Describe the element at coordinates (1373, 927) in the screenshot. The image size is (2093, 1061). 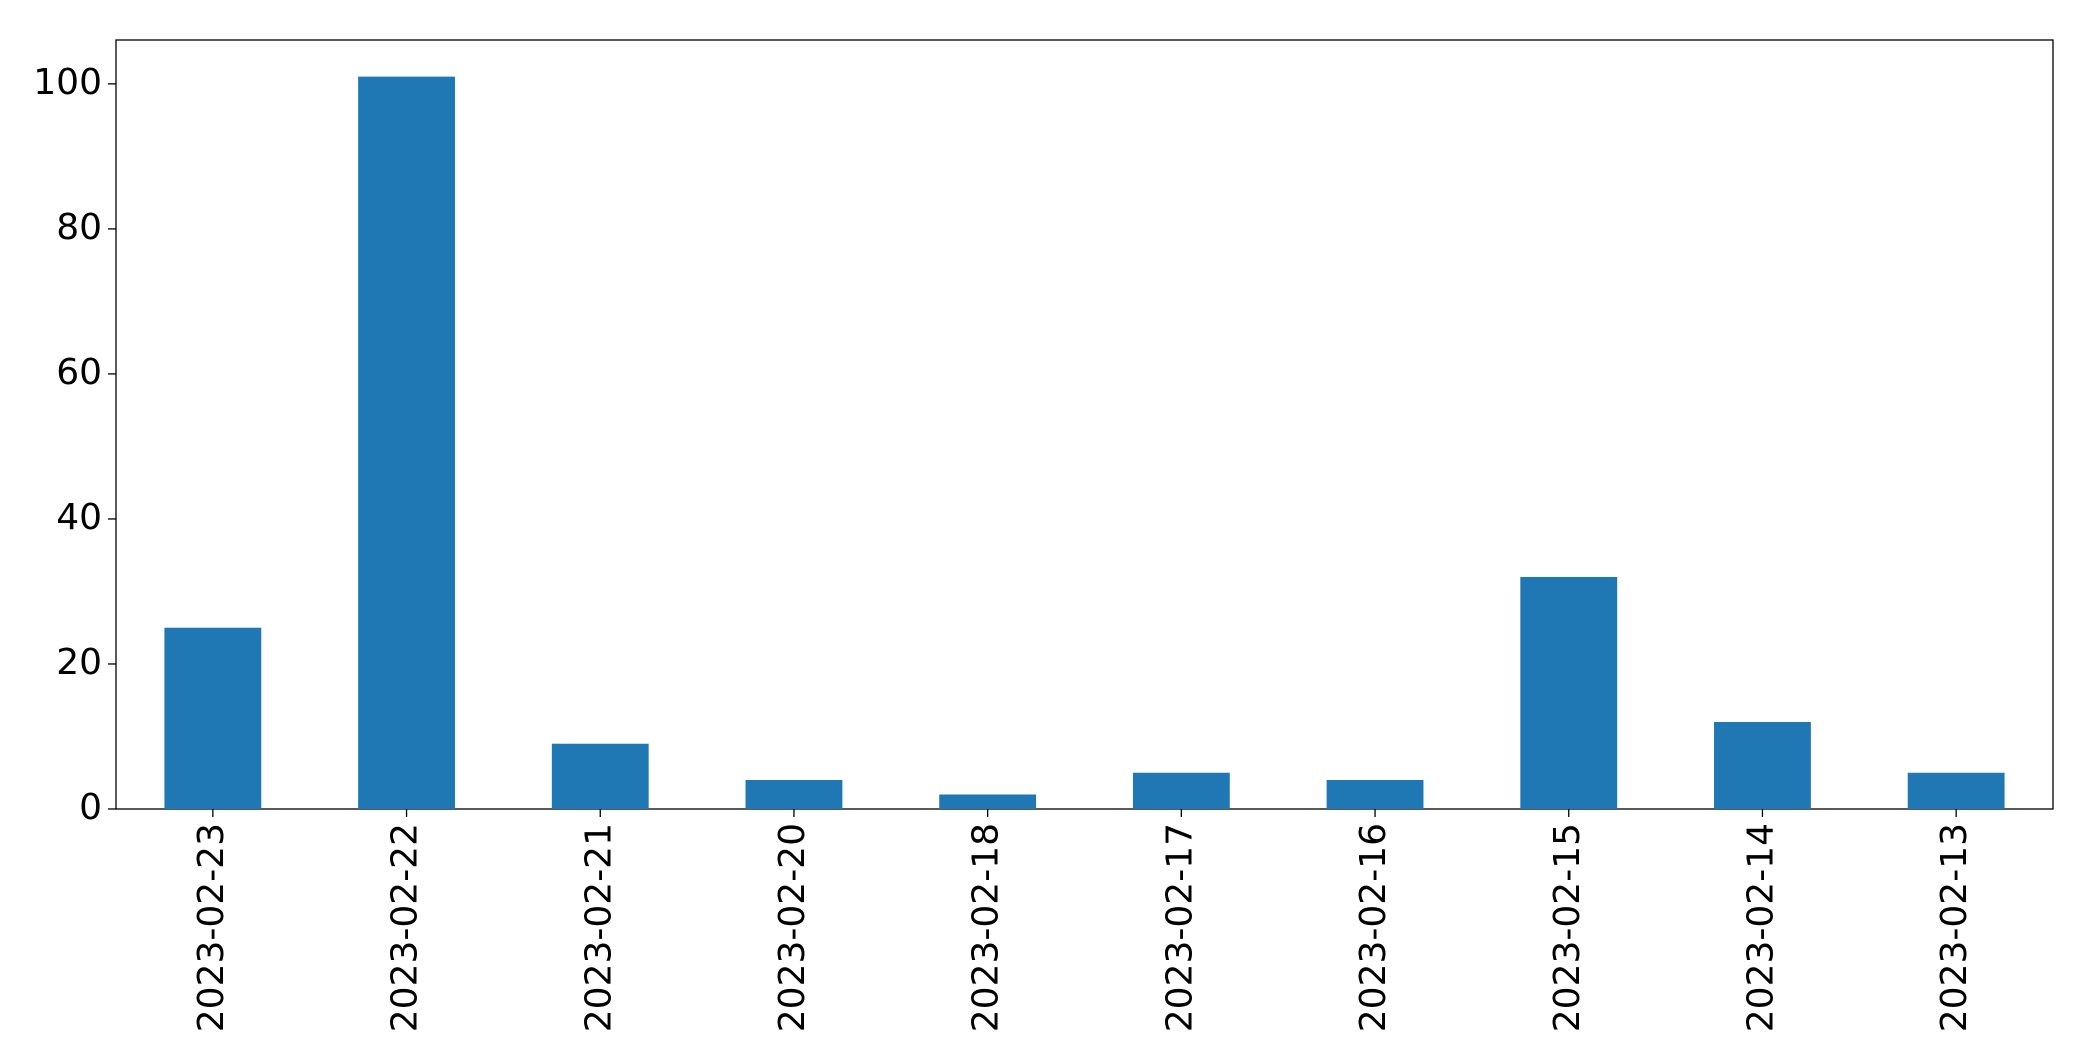
I see `x-tick-label: 2023-02-16` at that location.